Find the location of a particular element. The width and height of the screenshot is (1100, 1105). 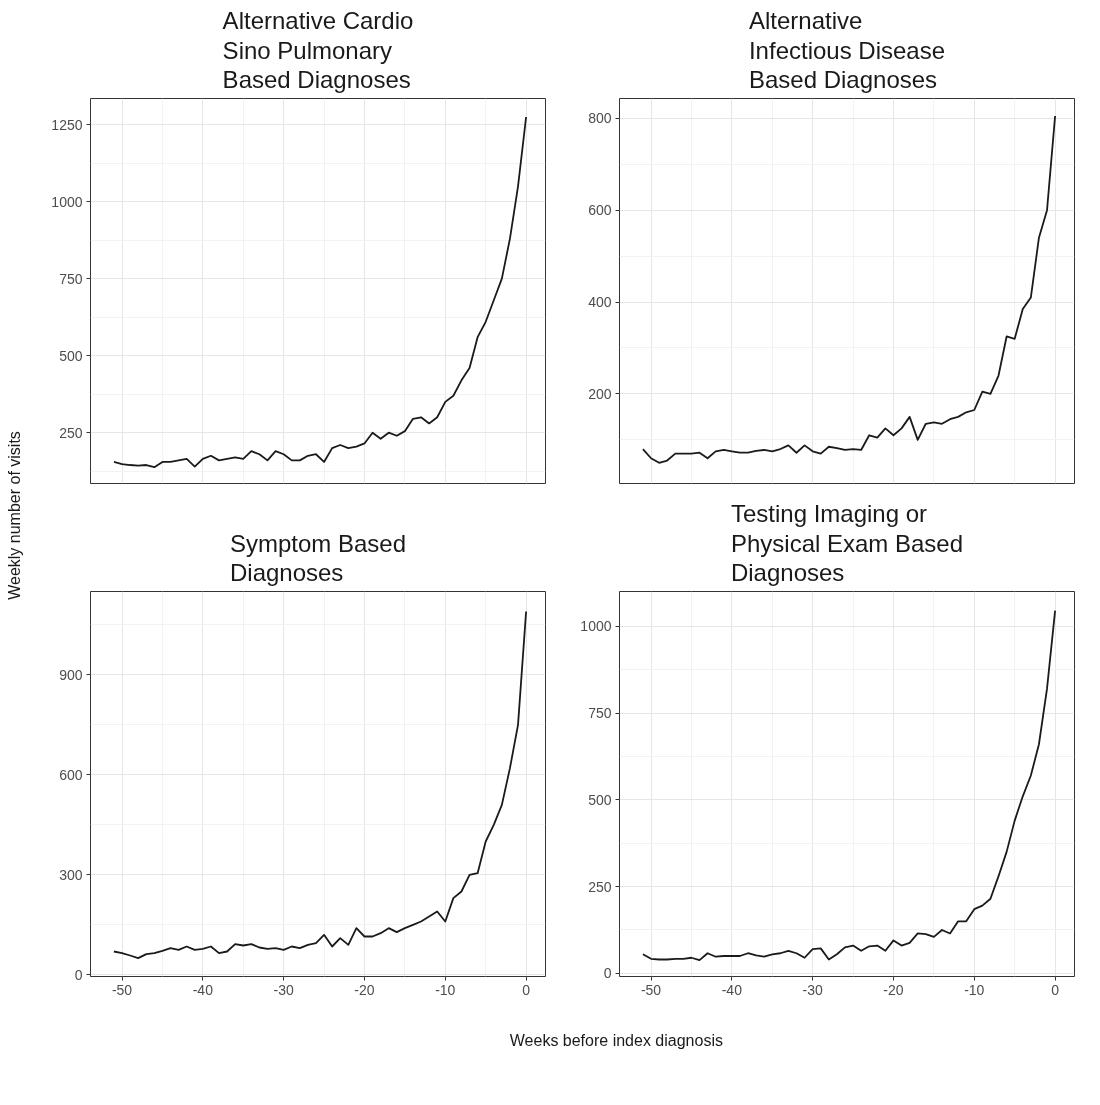

x-axis-title: Weeks before index diagnosis is located at coordinates (616, 1041).